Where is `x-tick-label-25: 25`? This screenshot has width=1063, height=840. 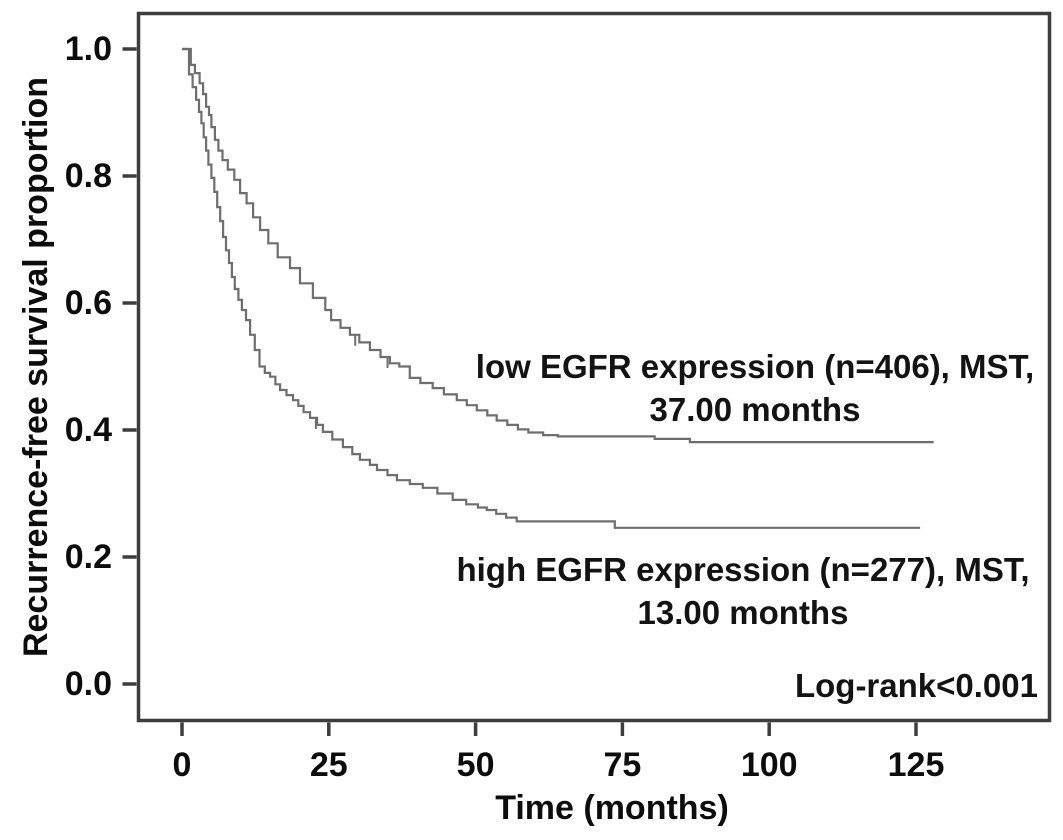
x-tick-label-25: 25 is located at coordinates (328, 765).